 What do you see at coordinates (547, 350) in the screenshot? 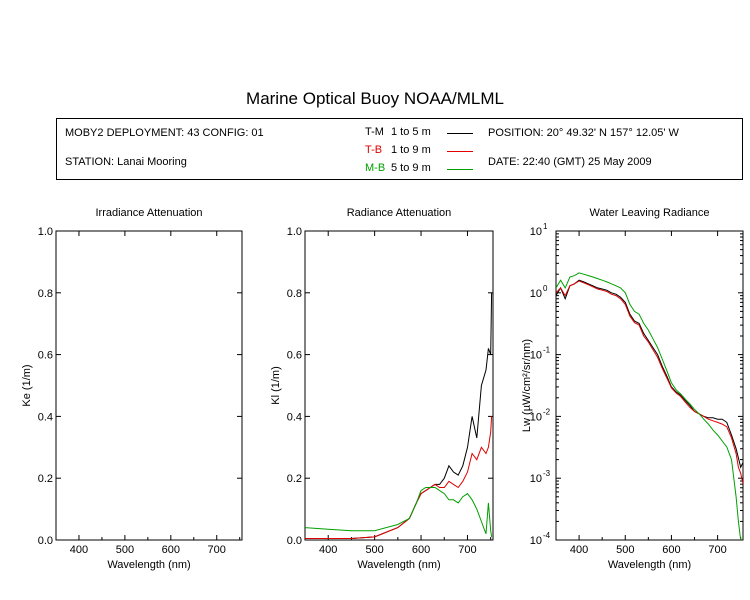
I see `y-tick-exponent: -1` at bounding box center [547, 350].